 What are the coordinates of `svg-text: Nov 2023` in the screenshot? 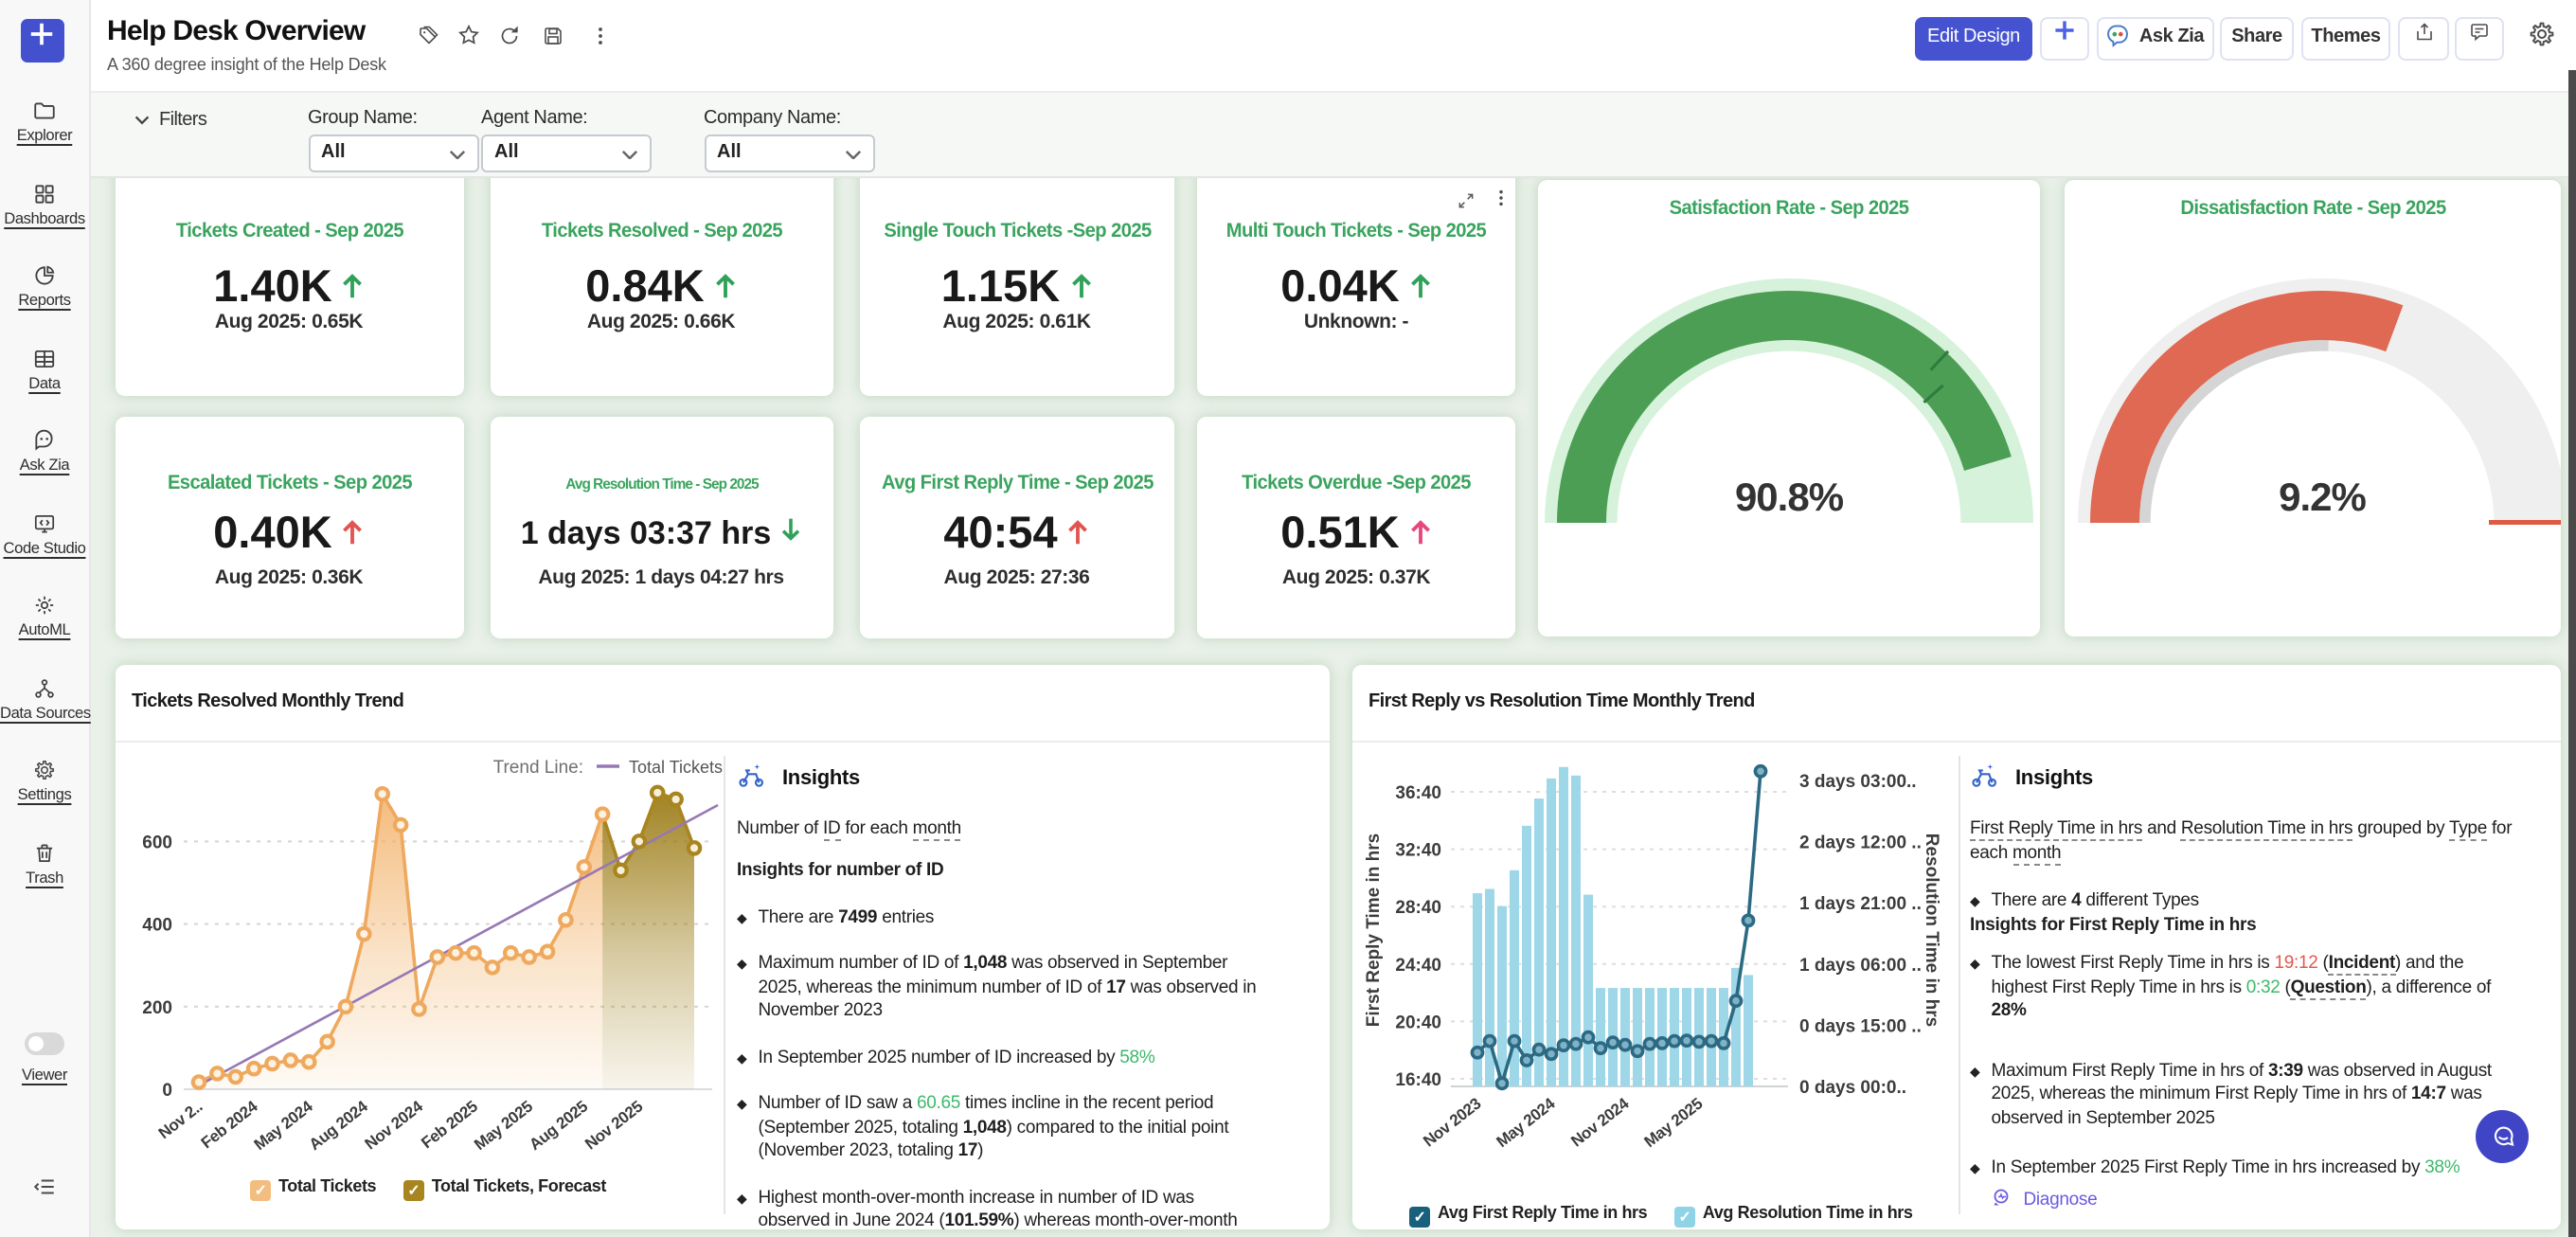 It's located at (1452, 1123).